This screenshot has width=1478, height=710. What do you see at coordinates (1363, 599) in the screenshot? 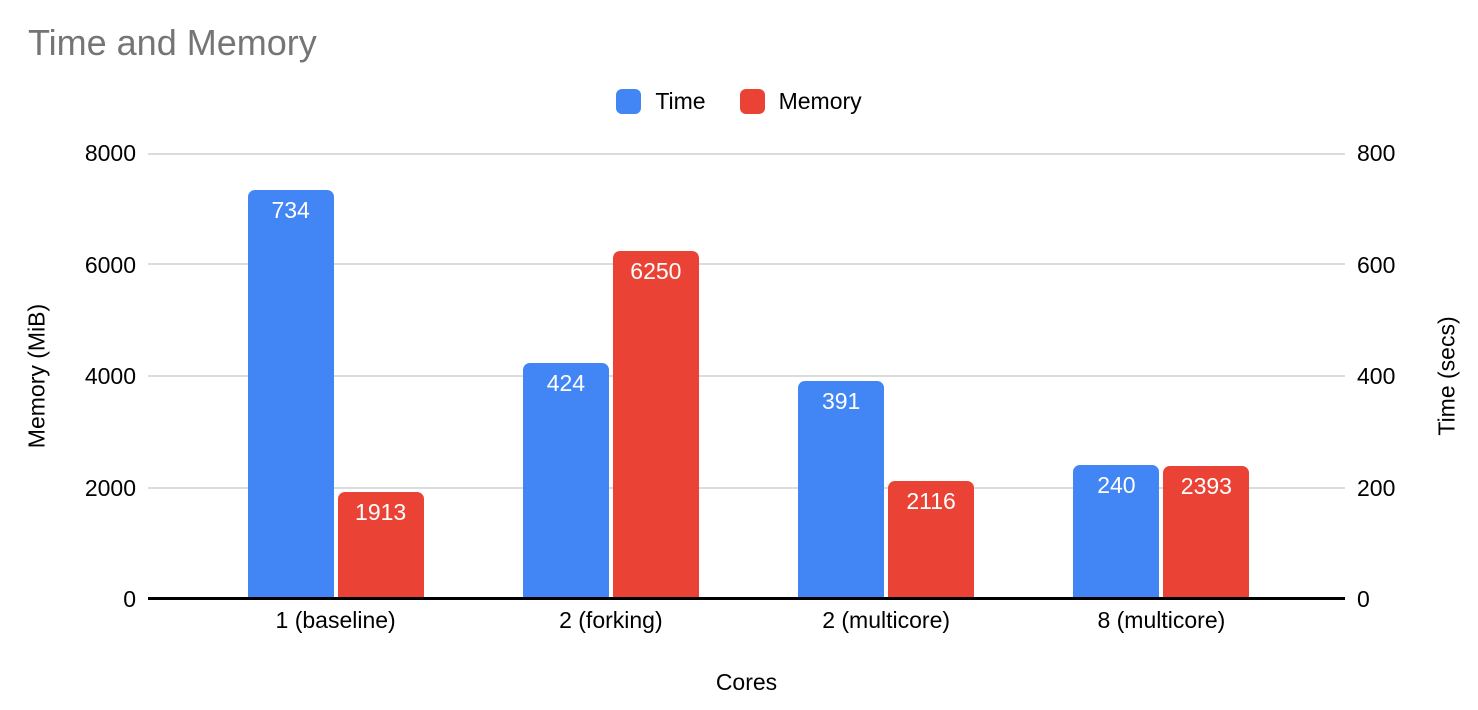
I see `right-tick-label: 0` at bounding box center [1363, 599].